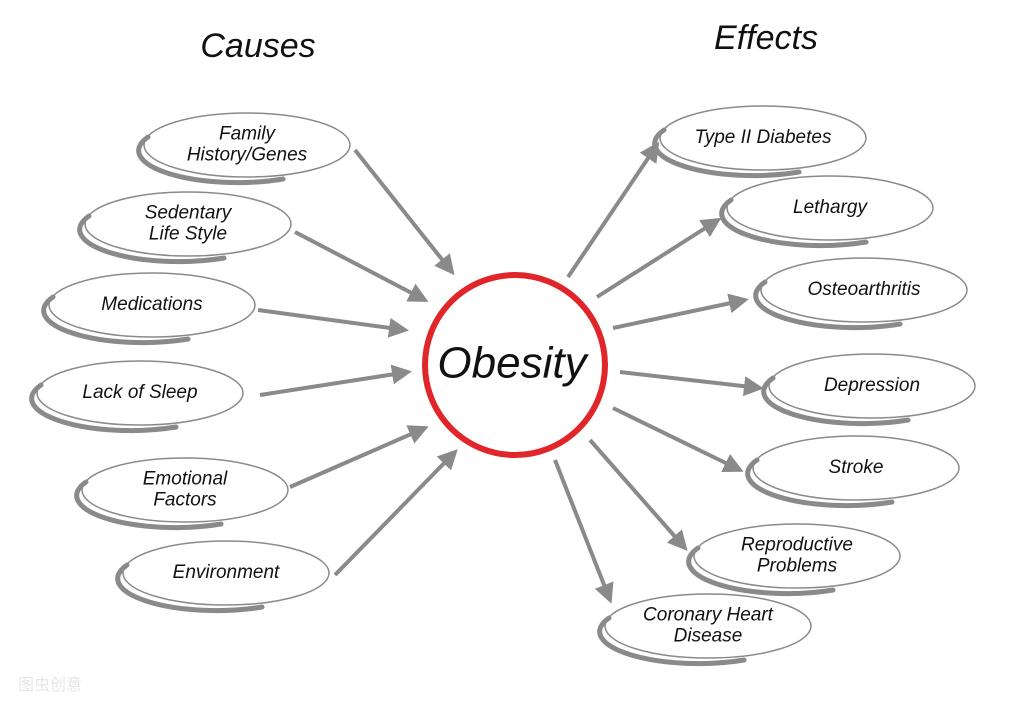 This screenshot has width=1023, height=704. Describe the element at coordinates (247, 134) in the screenshot. I see `node-label: Family` at that location.